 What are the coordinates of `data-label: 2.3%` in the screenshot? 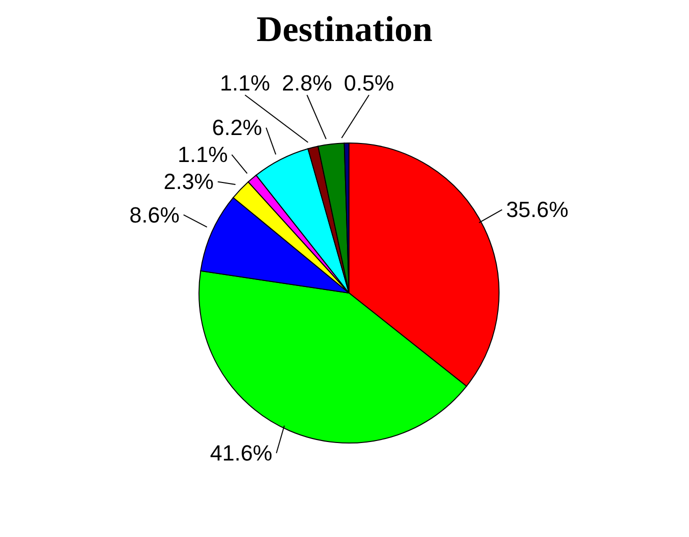 It's located at (189, 181).